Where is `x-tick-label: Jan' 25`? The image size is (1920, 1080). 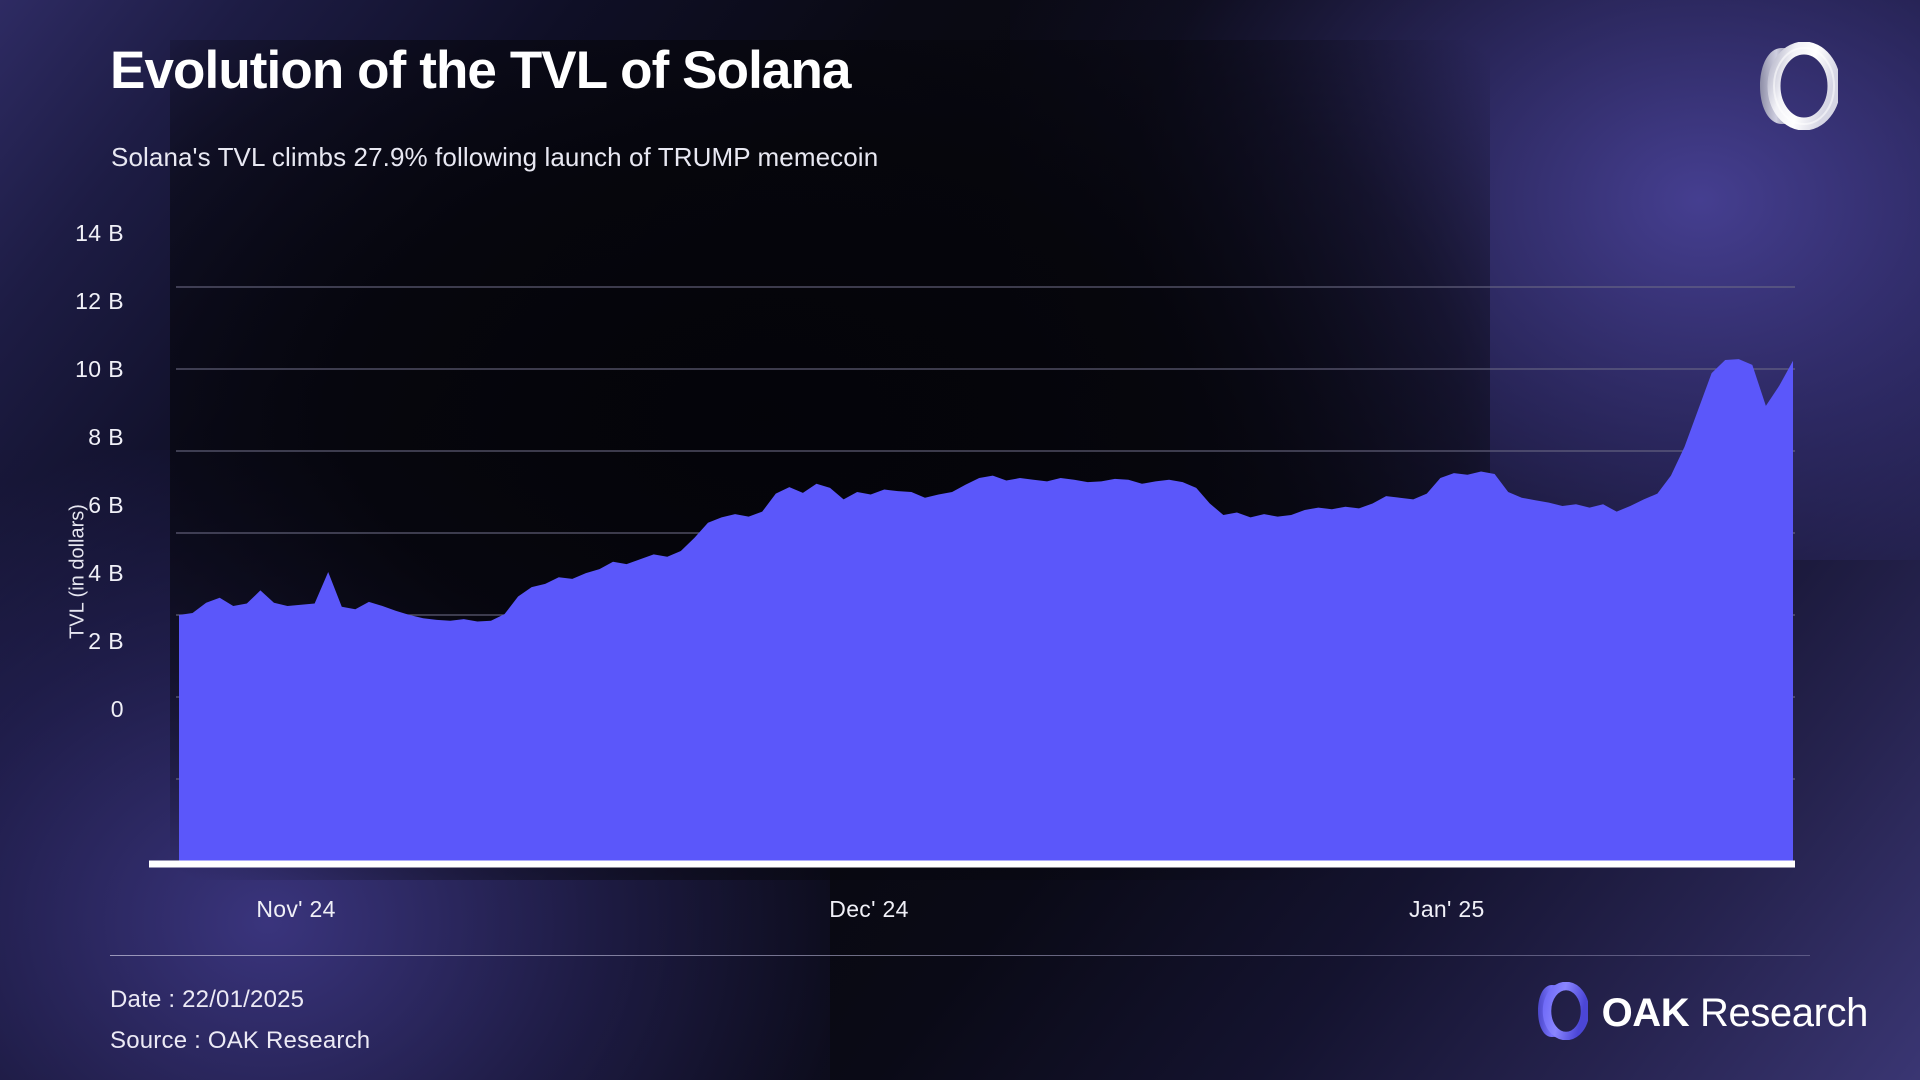 x-tick-label: Jan' 25 is located at coordinates (1447, 909).